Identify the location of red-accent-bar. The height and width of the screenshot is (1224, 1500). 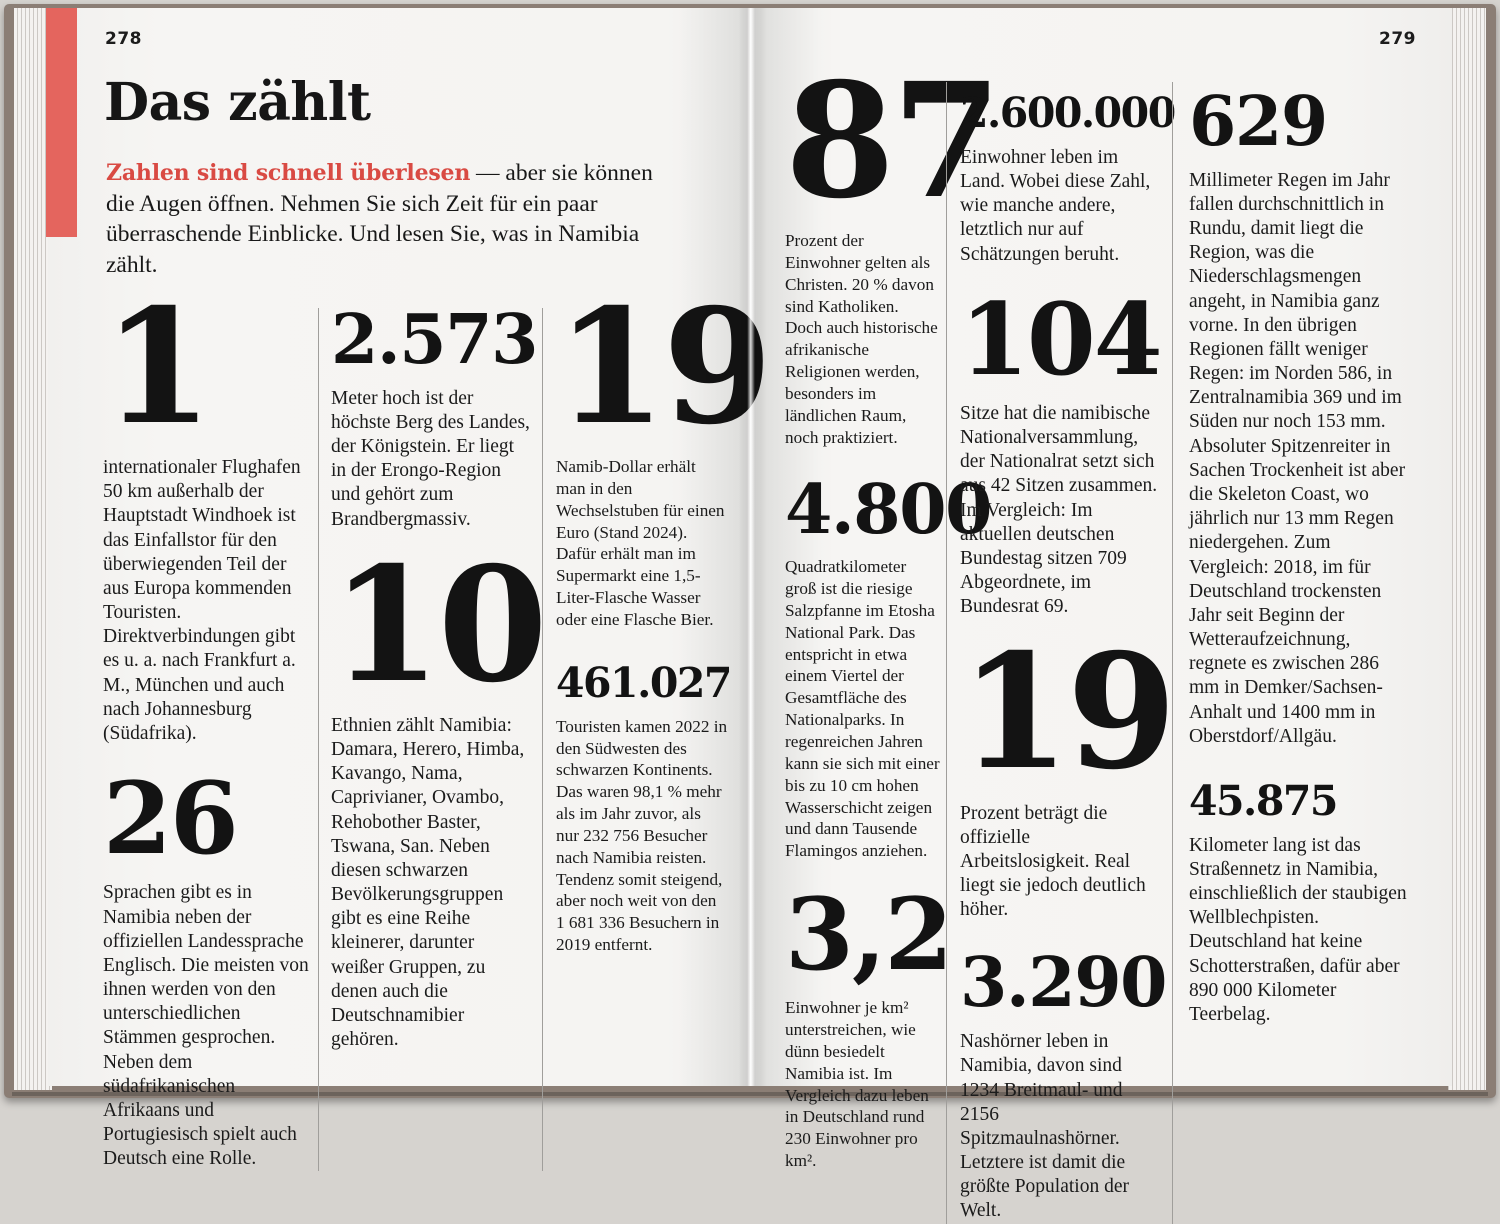
(61, 122).